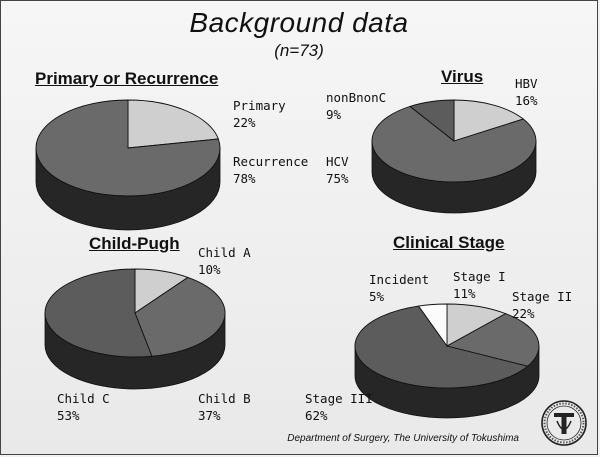 This screenshot has width=600, height=457. I want to click on slice-label-stage-2: Stage II 22%, so click(542, 305).